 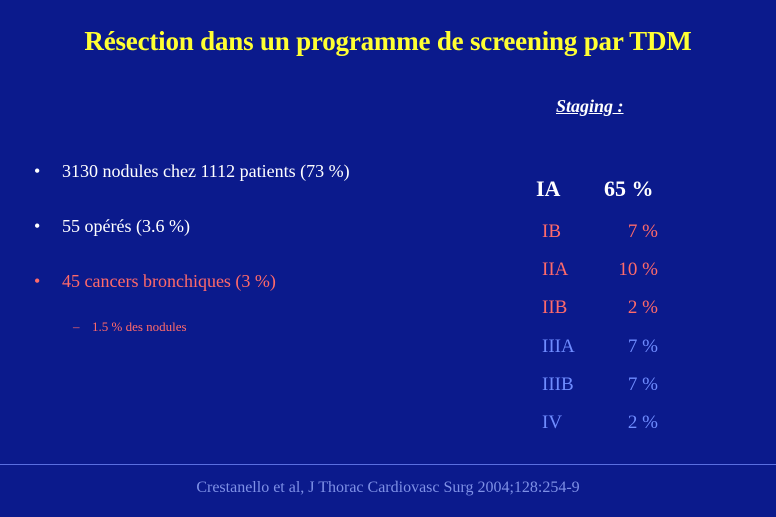 What do you see at coordinates (139, 326) in the screenshot?
I see `sub-bullet-text: 1.5 % des nodules` at bounding box center [139, 326].